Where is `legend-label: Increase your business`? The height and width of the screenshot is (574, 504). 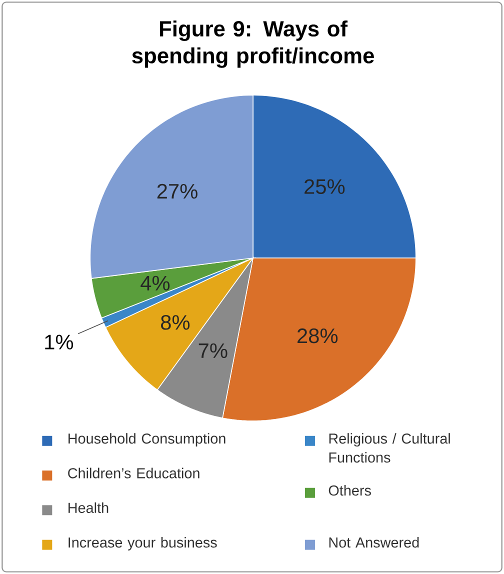 legend-label: Increase your business is located at coordinates (142, 543).